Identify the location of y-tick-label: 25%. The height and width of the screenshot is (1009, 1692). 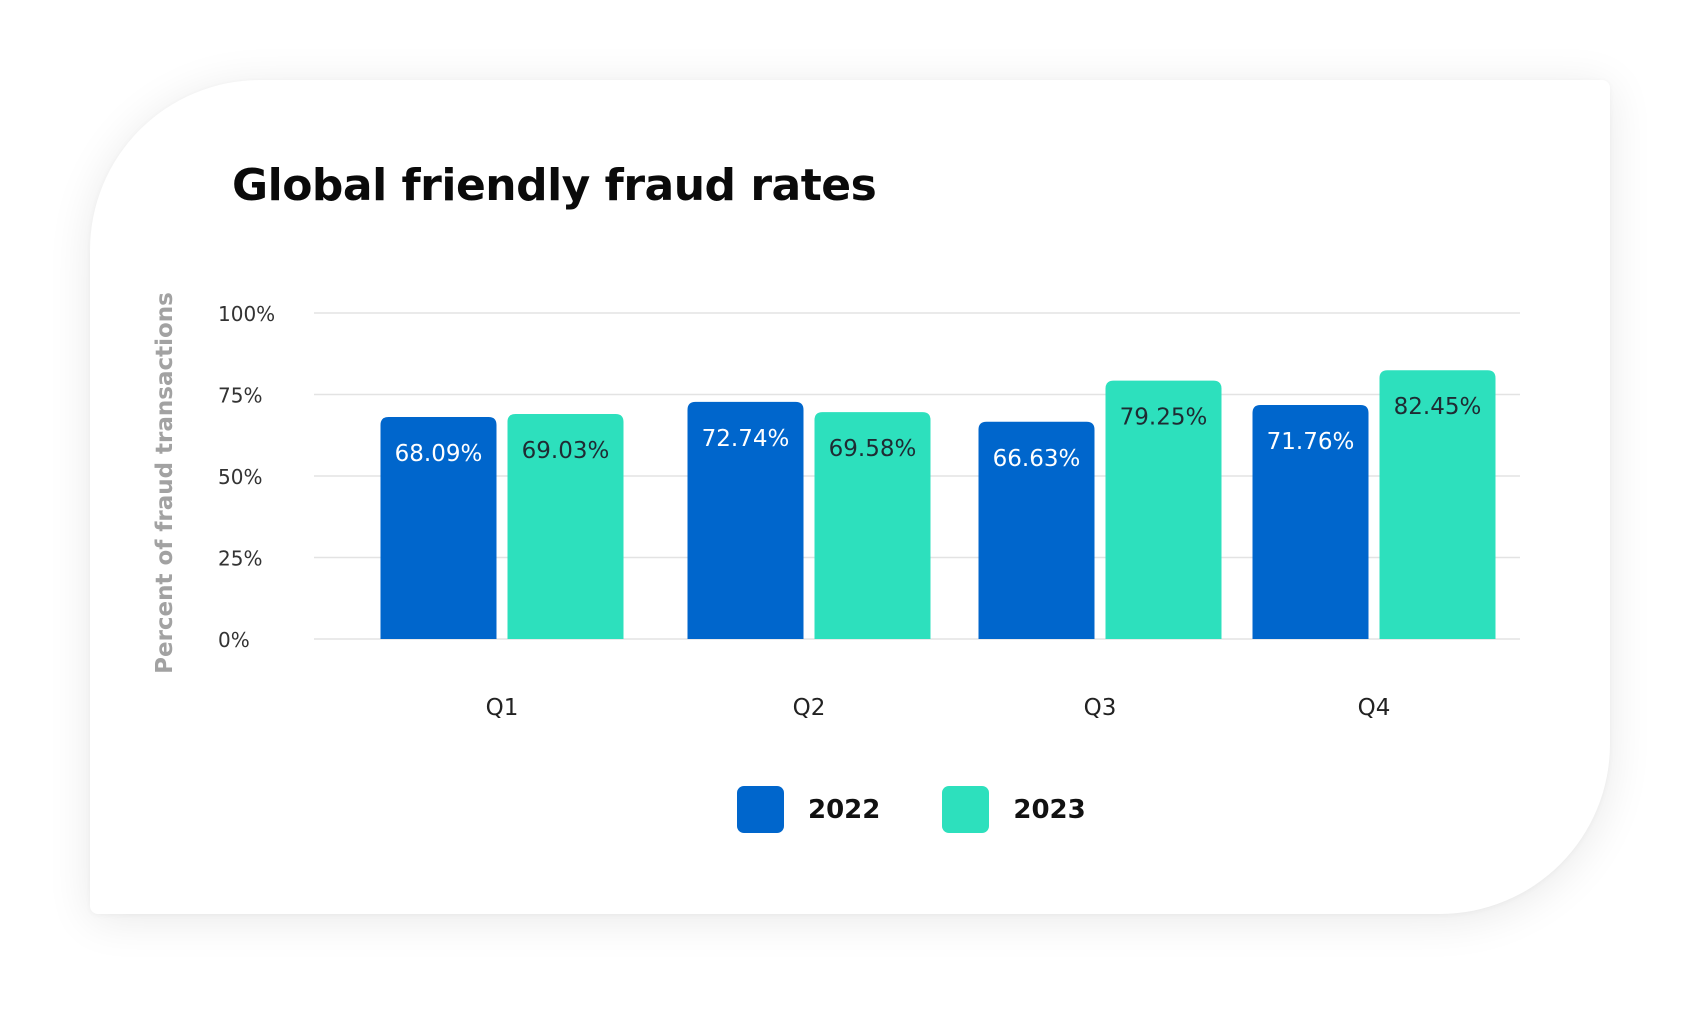
(240, 559).